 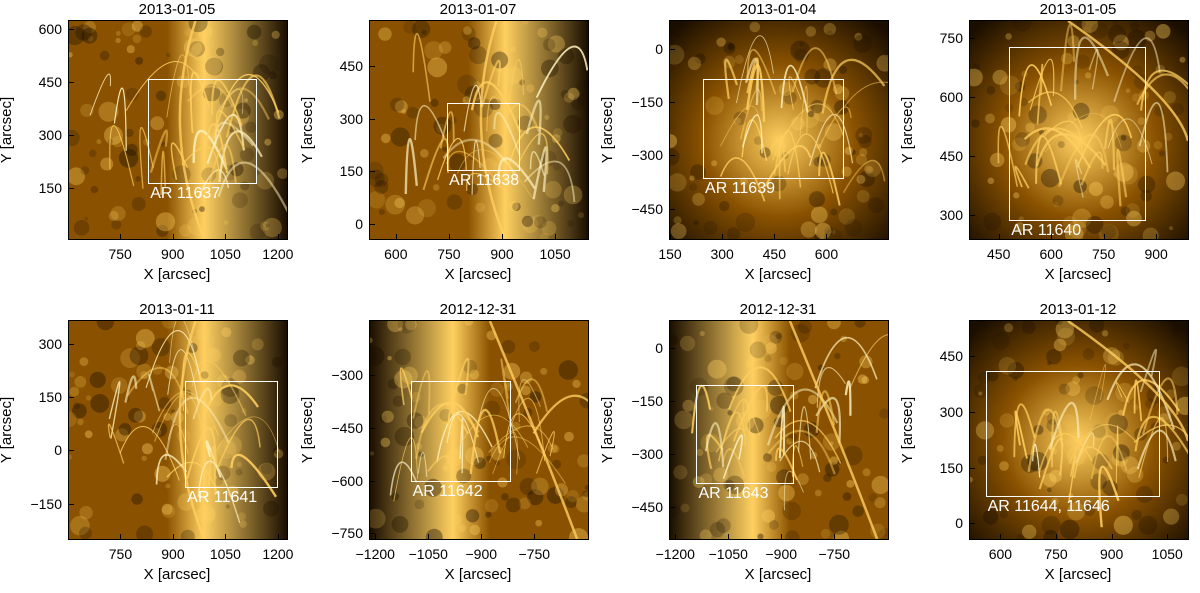 I want to click on y-tick-label: −750, so click(x=347, y=533).